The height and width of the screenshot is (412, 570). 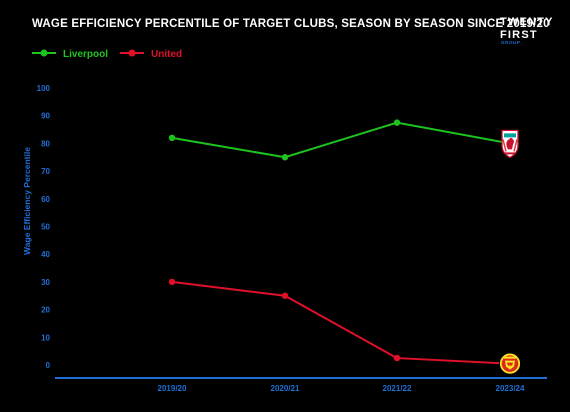 I want to click on brand-line-3: GROUP_, so click(x=512, y=42).